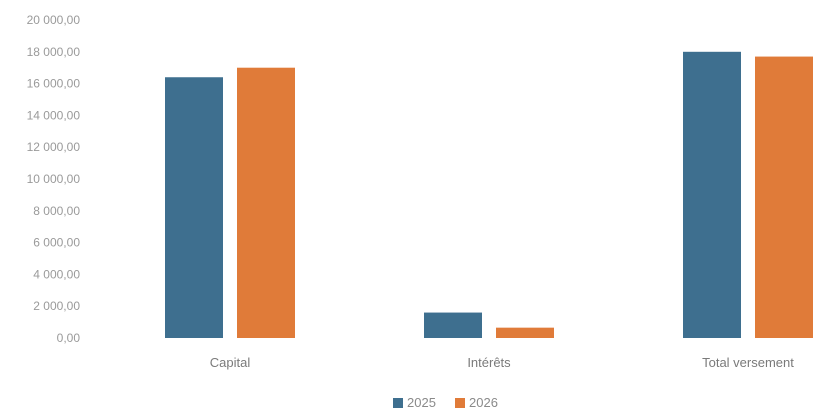 The width and height of the screenshot is (814, 412). What do you see at coordinates (421, 402) in the screenshot?
I see `legend-label: 2025` at bounding box center [421, 402].